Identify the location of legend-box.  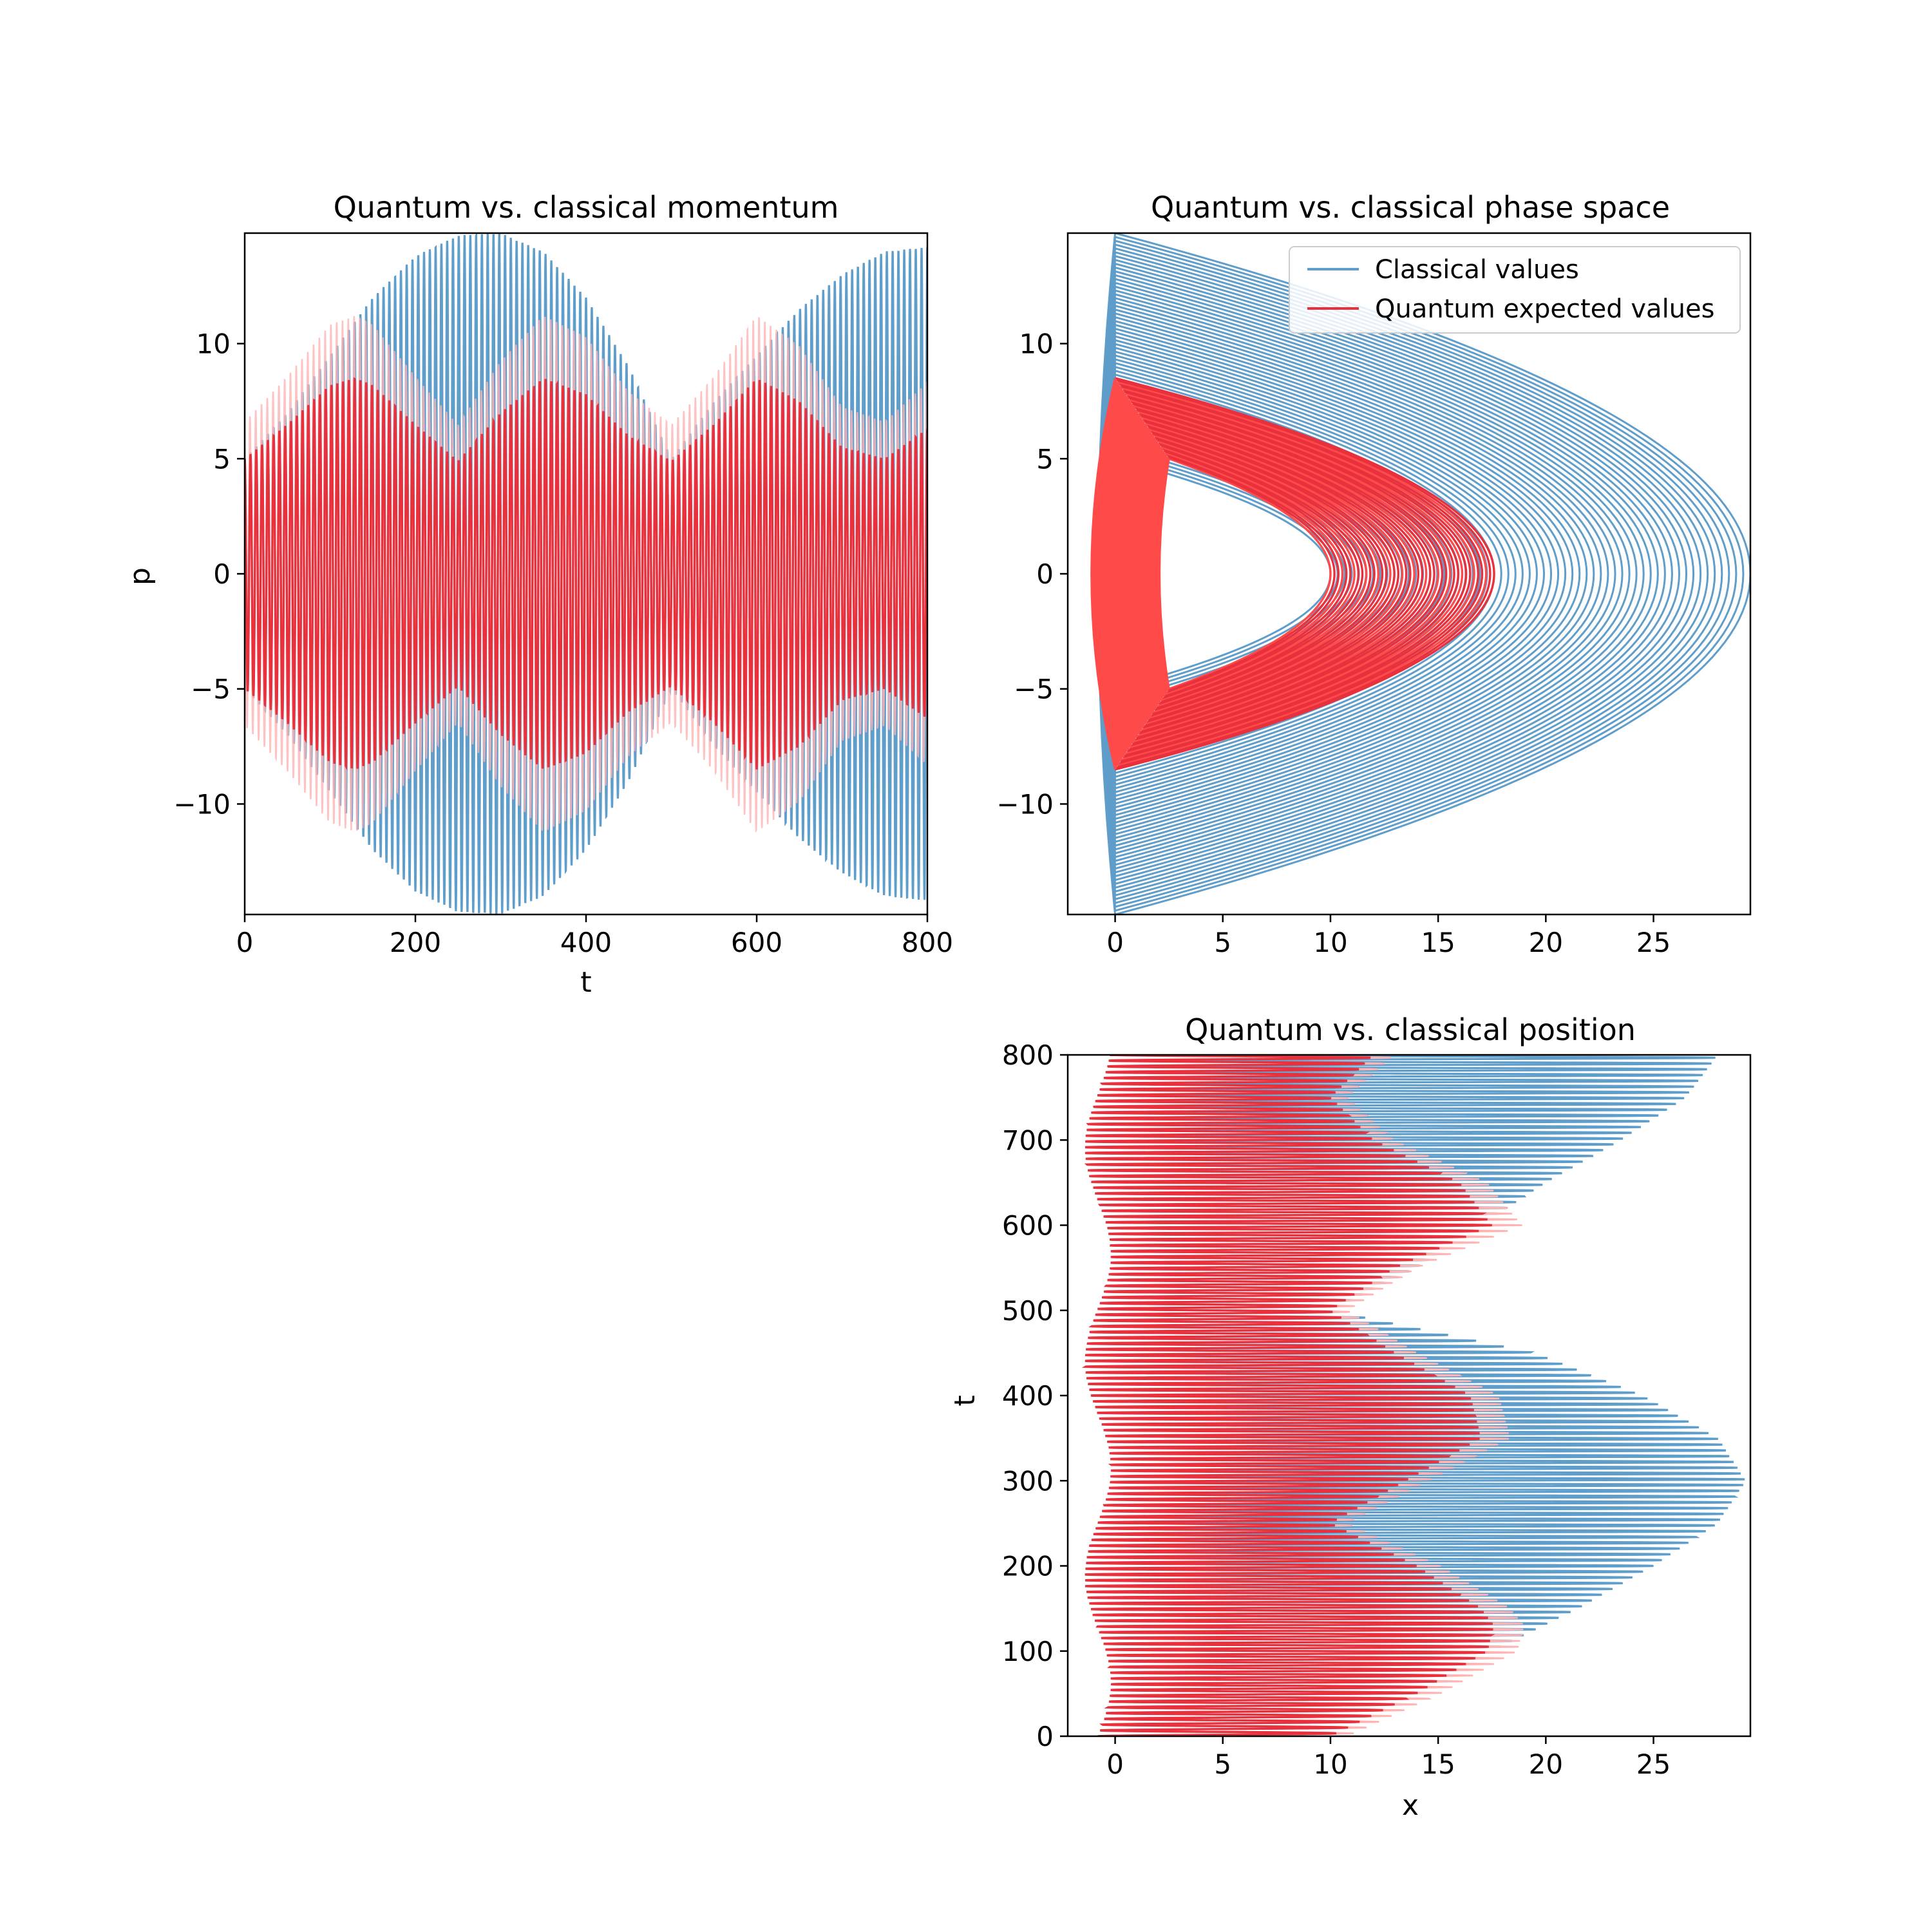
(1515, 290).